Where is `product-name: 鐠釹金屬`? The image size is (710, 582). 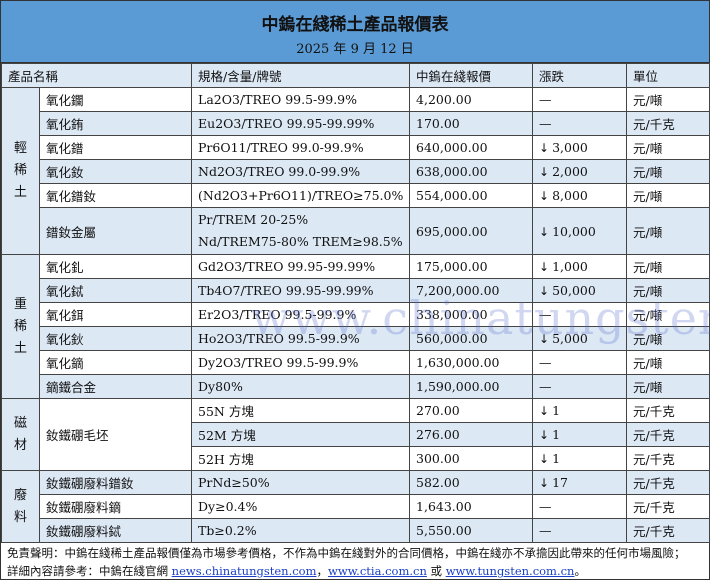 product-name: 鐠釹金屬 is located at coordinates (115, 231).